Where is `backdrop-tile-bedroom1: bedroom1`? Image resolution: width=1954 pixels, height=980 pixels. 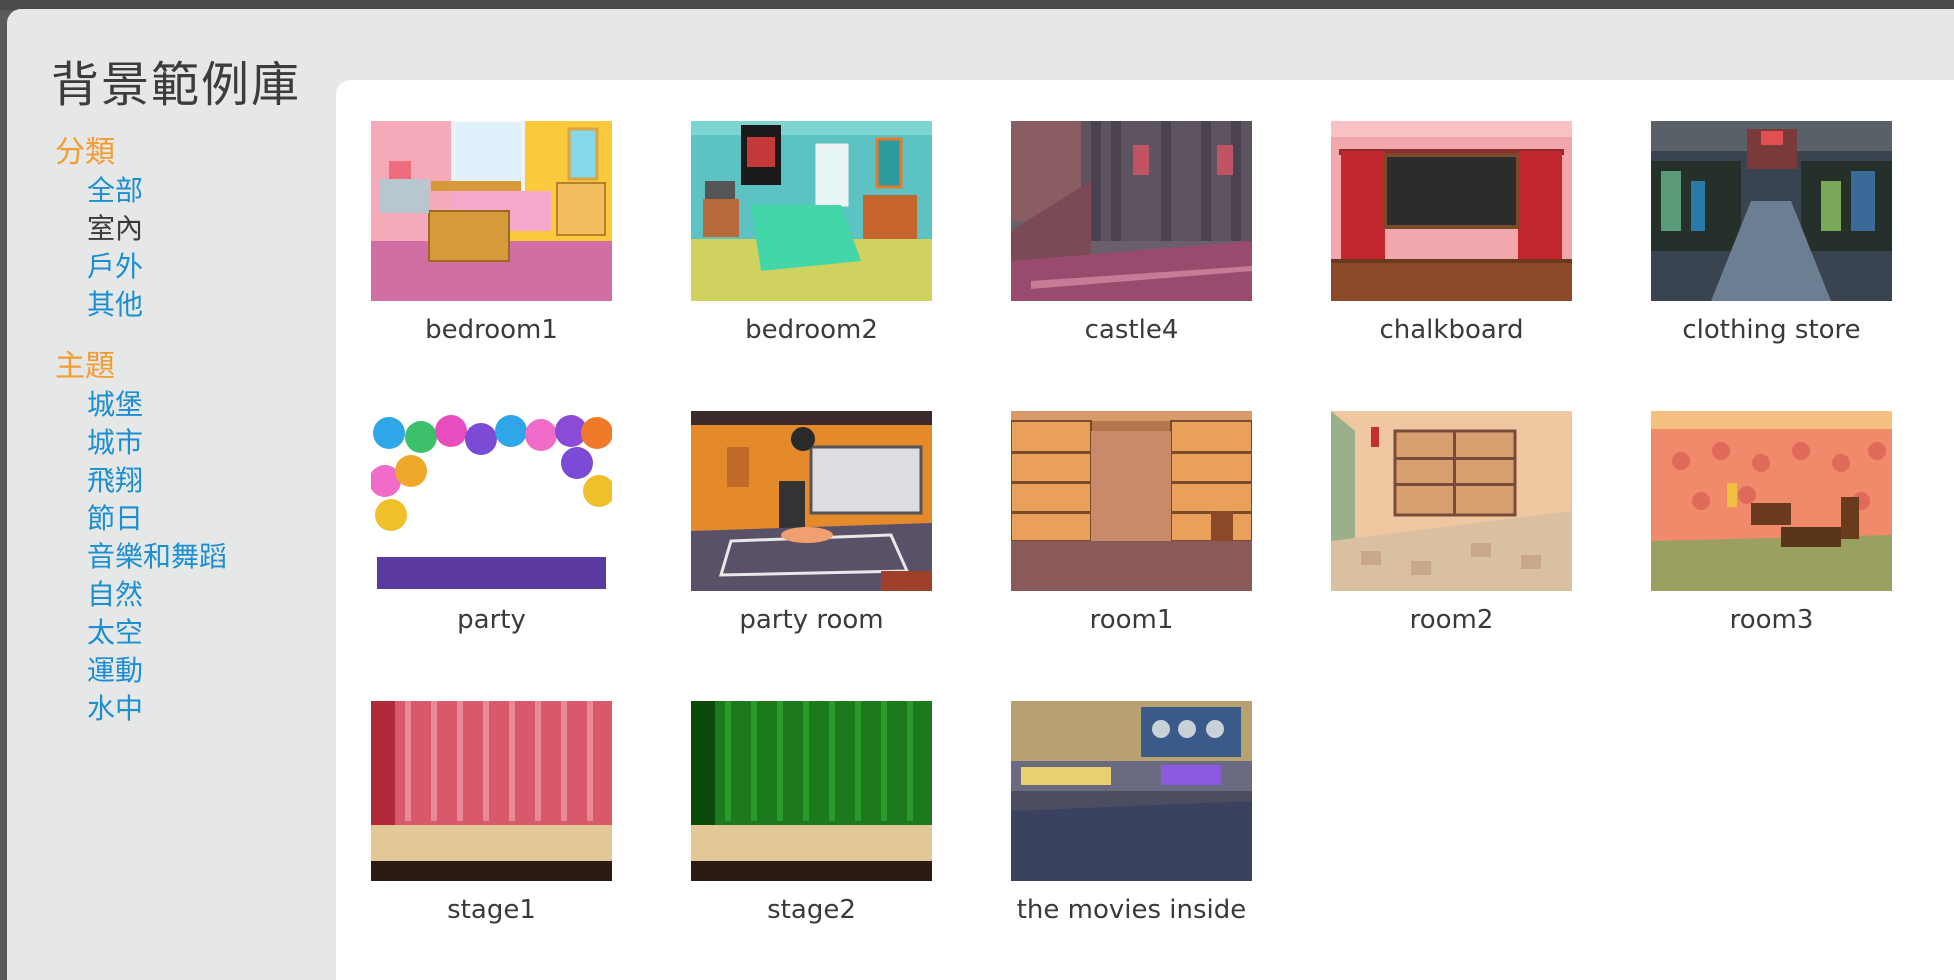 backdrop-tile-bedroom1: bedroom1 is located at coordinates (491, 266).